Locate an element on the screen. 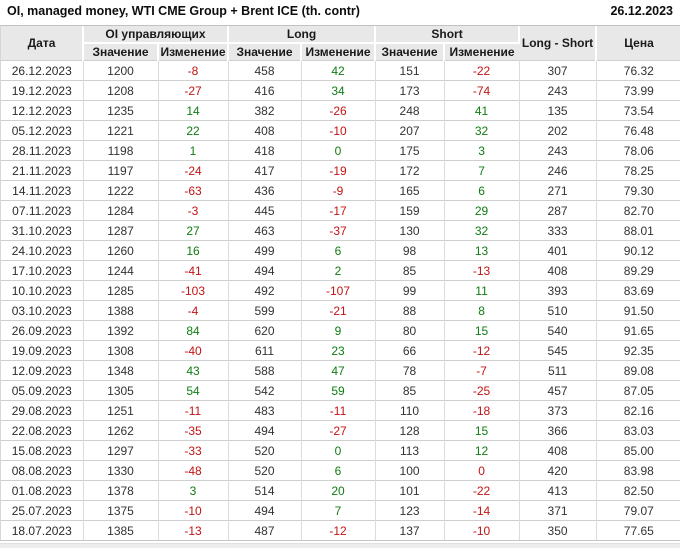 The height and width of the screenshot is (548, 680). cell-long-chg: -11 is located at coordinates (338, 410).